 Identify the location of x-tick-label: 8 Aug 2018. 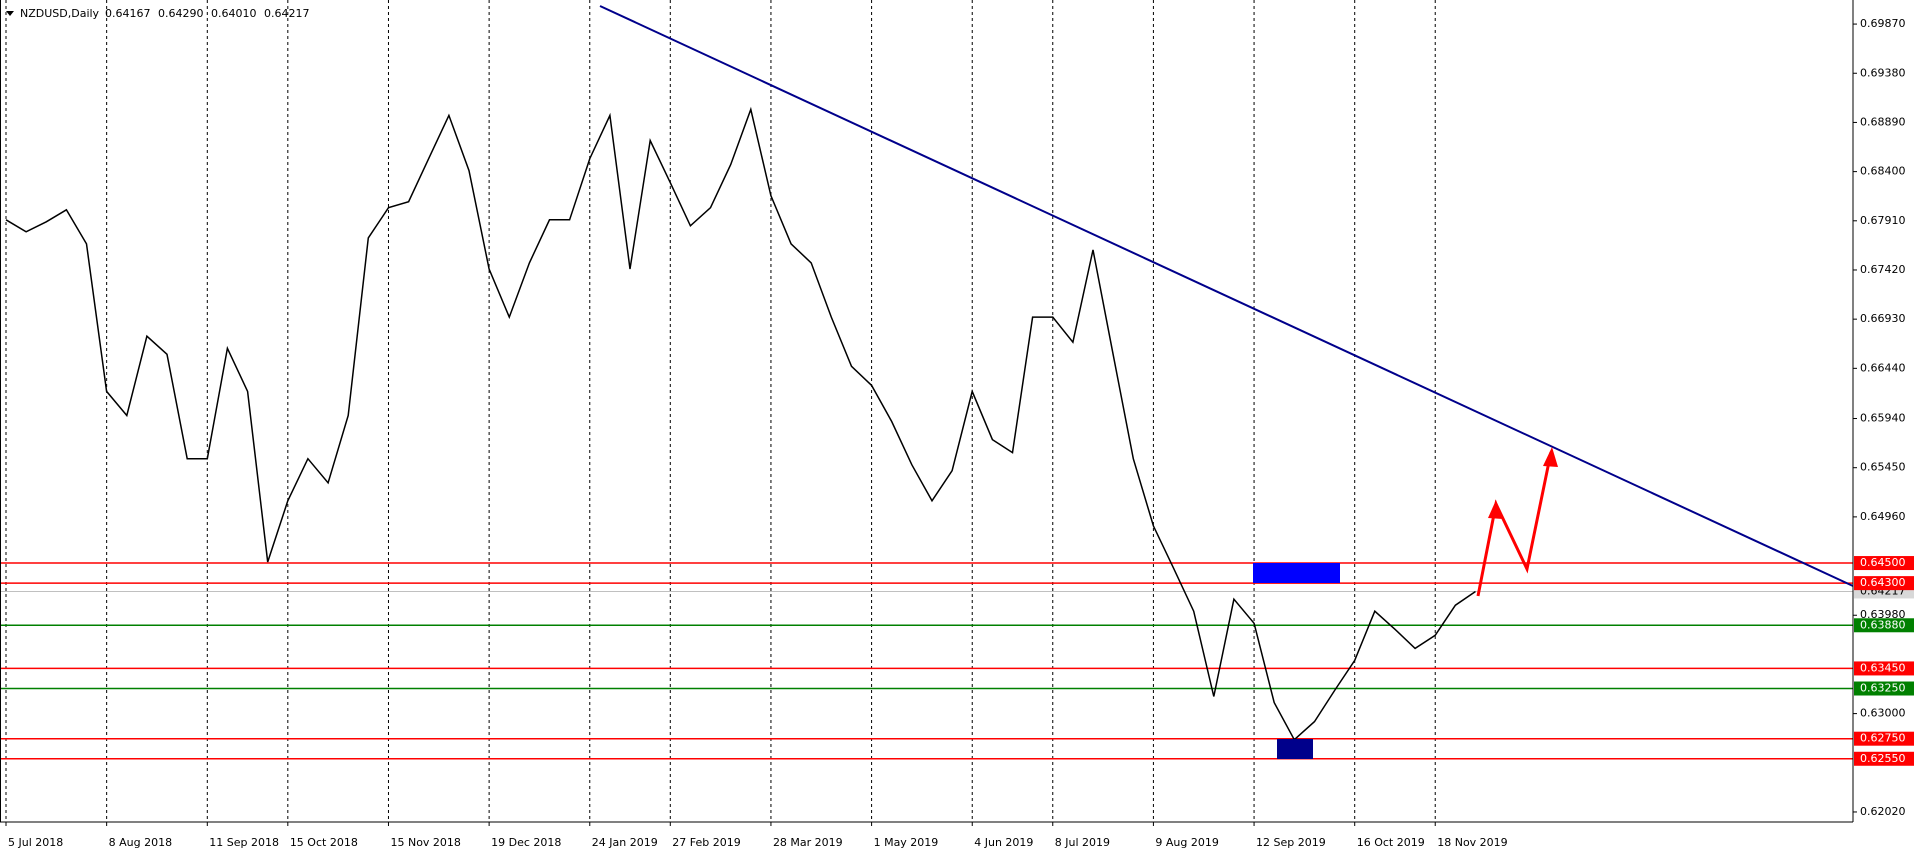
(140, 842).